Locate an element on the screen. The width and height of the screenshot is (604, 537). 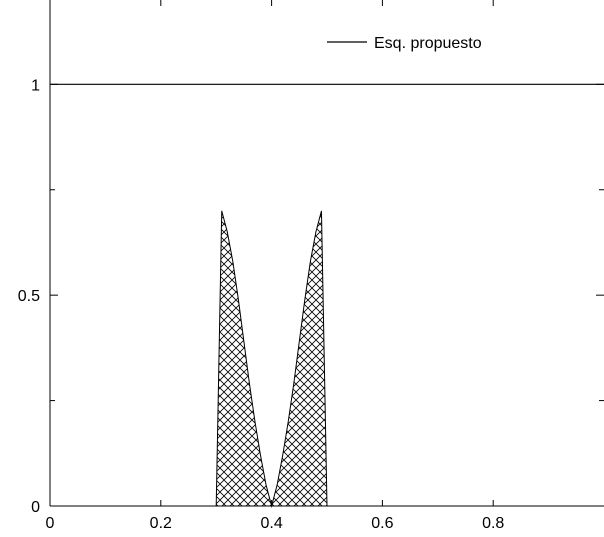
legend: Esq. propuesto is located at coordinates (404, 43).